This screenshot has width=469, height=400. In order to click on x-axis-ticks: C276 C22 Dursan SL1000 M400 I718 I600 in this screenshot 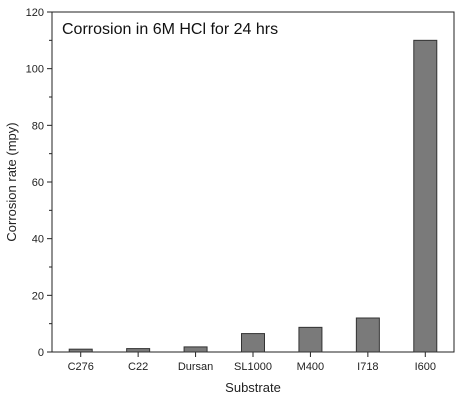, I will do `click(252, 362)`.